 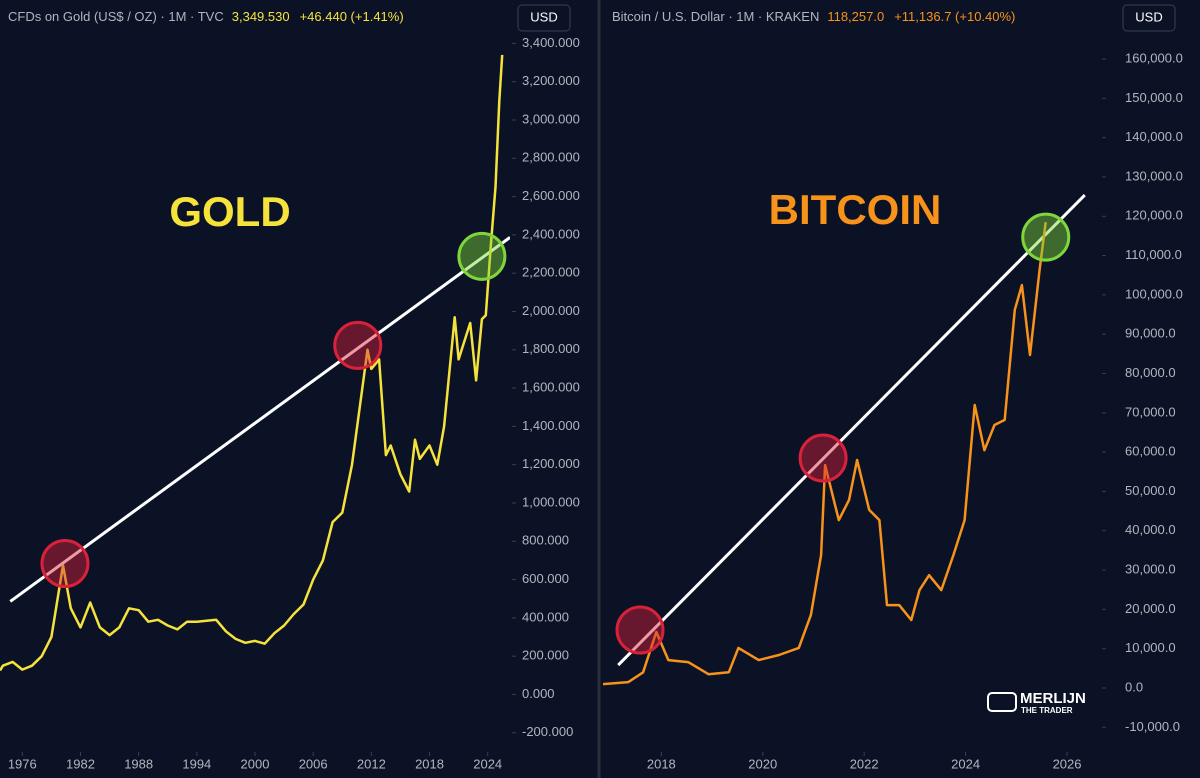 What do you see at coordinates (1150, 333) in the screenshot?
I see `y-tick-label: 90,000.0` at bounding box center [1150, 333].